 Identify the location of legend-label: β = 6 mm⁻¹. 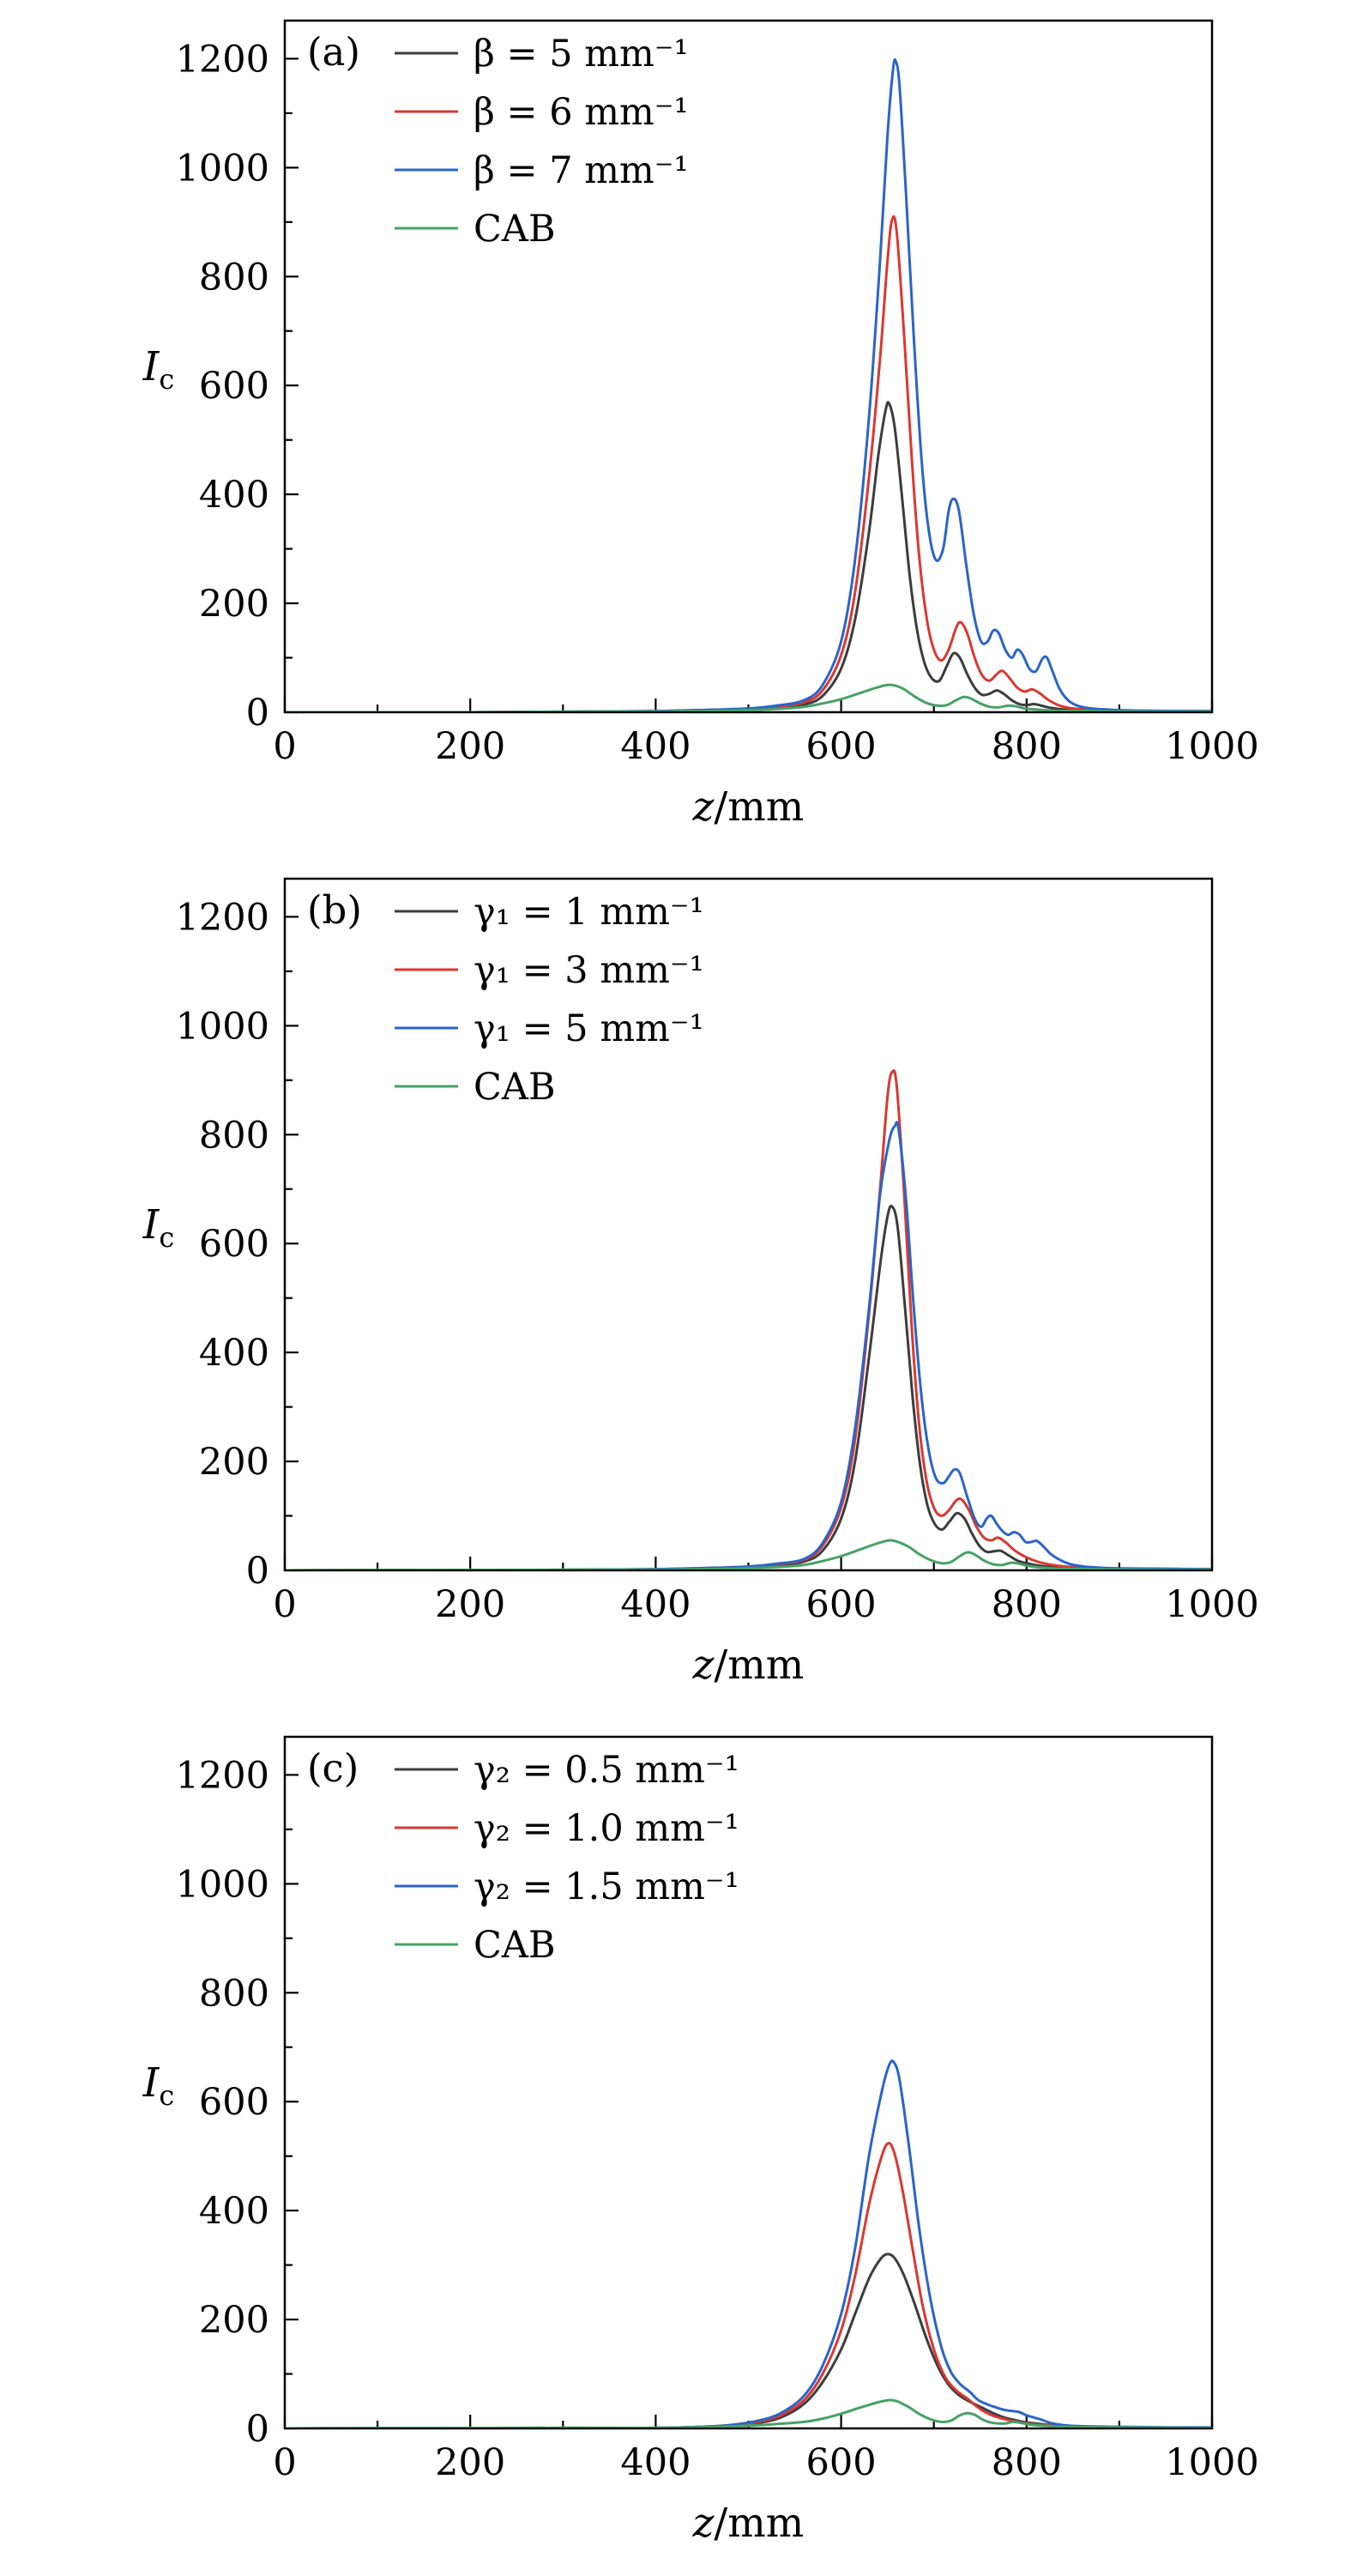
(581, 112).